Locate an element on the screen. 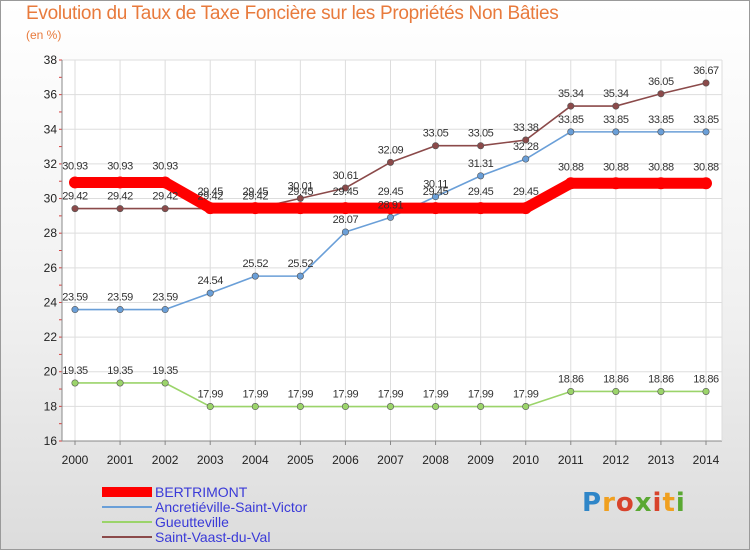  proxiti-logo: Proxiti is located at coordinates (634, 503).